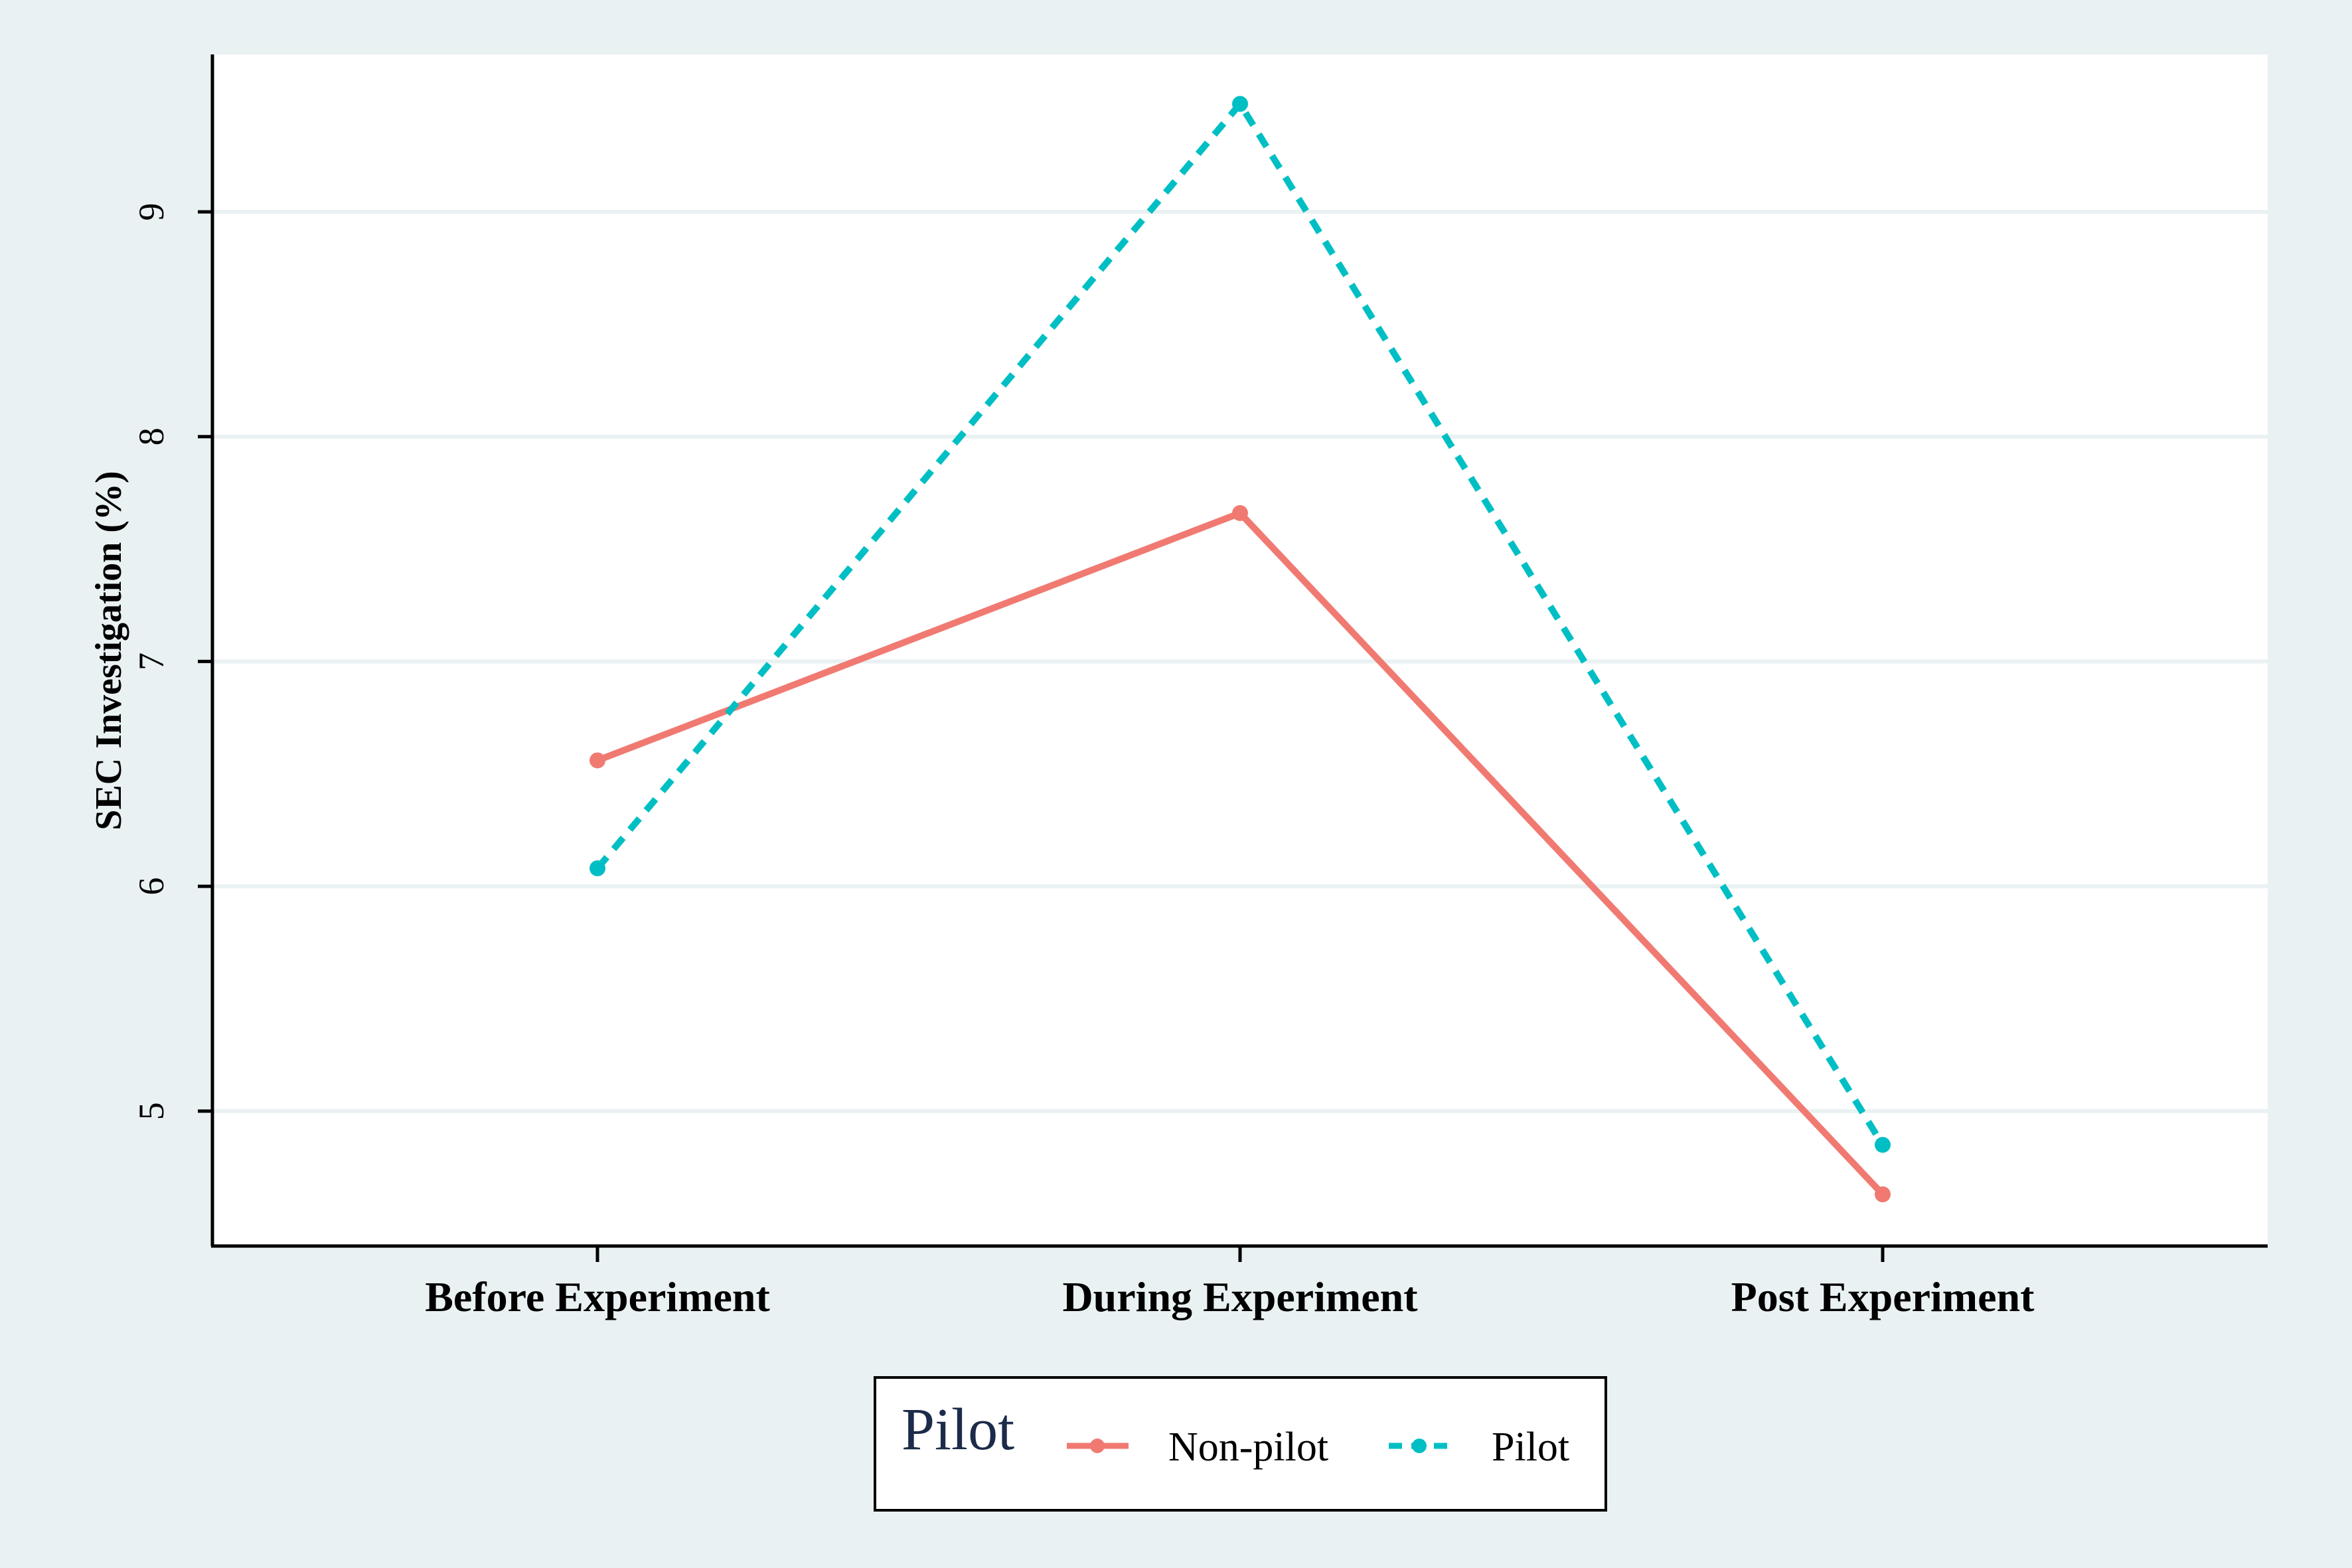 The height and width of the screenshot is (1568, 2352). I want to click on legend-label-pilot: Pilot, so click(1531, 1448).